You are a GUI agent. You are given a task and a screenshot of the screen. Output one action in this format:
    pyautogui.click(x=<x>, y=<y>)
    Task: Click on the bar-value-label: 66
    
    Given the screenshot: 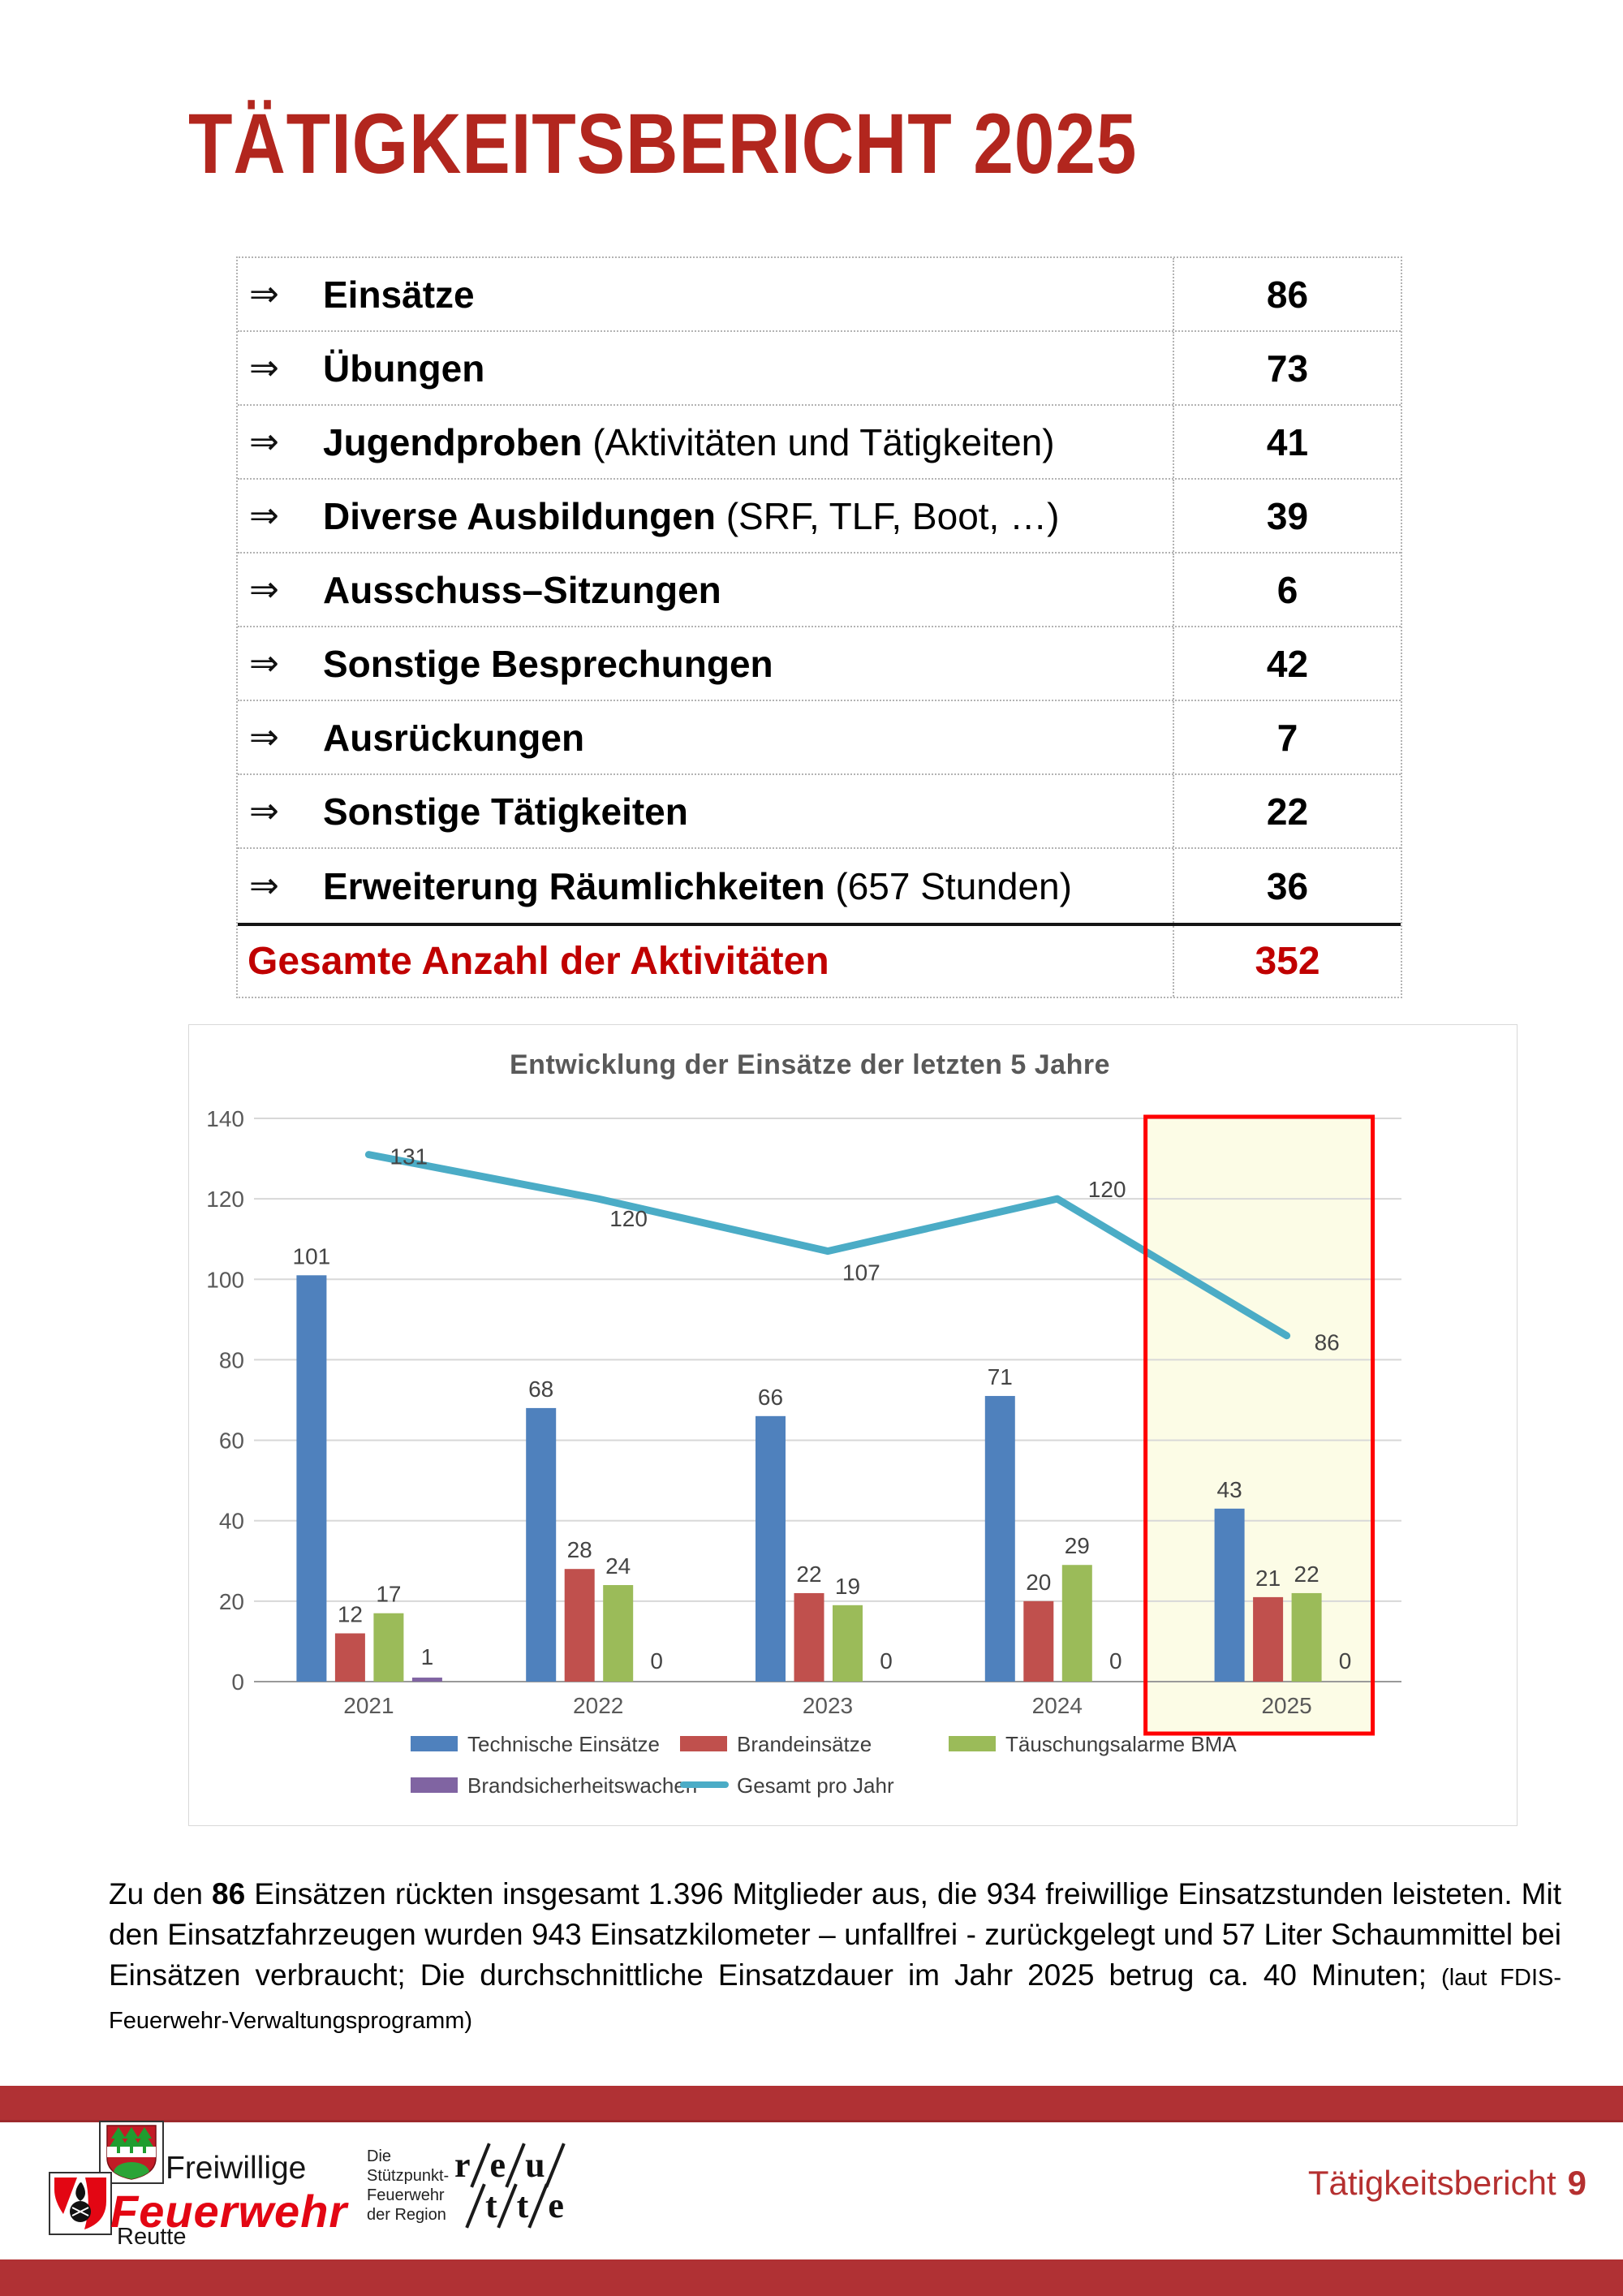 What is the action you would take?
    pyautogui.click(x=770, y=1398)
    